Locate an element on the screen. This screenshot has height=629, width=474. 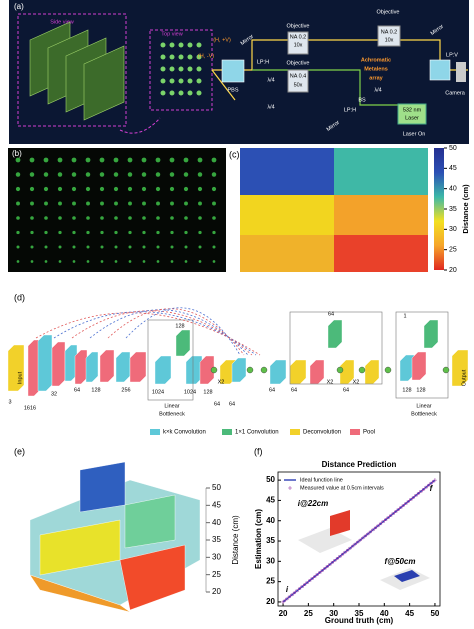
z-tick-label: 35 is located at coordinates (216, 539).